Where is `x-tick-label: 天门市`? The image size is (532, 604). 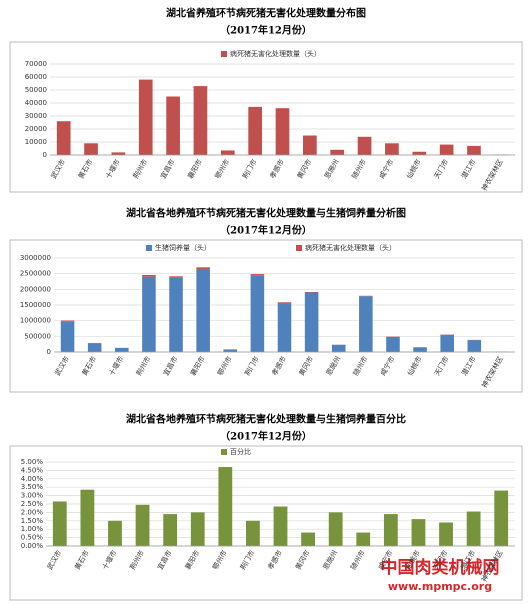 x-tick-label: 天门市 is located at coordinates (441, 366).